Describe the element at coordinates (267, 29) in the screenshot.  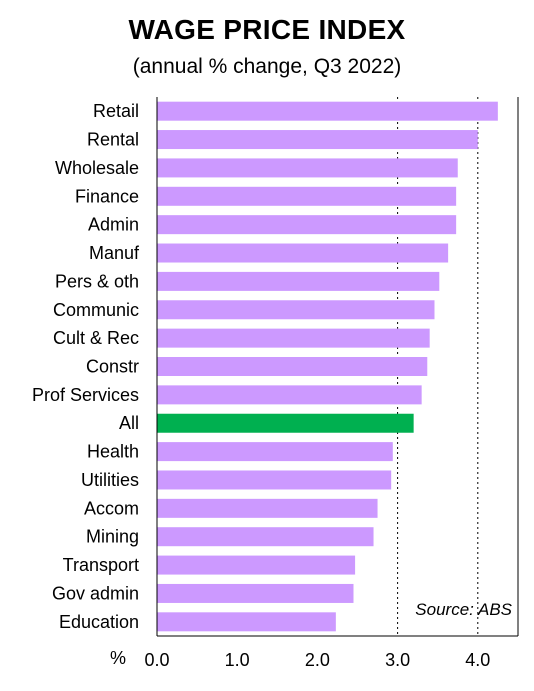
I see `chart-title: WAGE PRICE INDEX` at that location.